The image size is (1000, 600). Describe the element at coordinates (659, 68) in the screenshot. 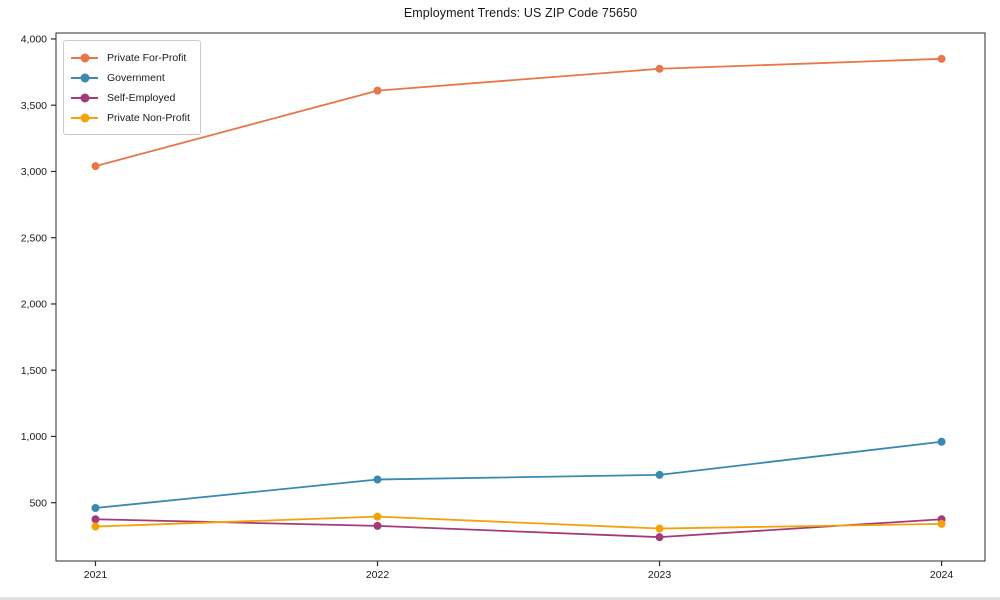

I see `marker-private-for-profit-2023` at that location.